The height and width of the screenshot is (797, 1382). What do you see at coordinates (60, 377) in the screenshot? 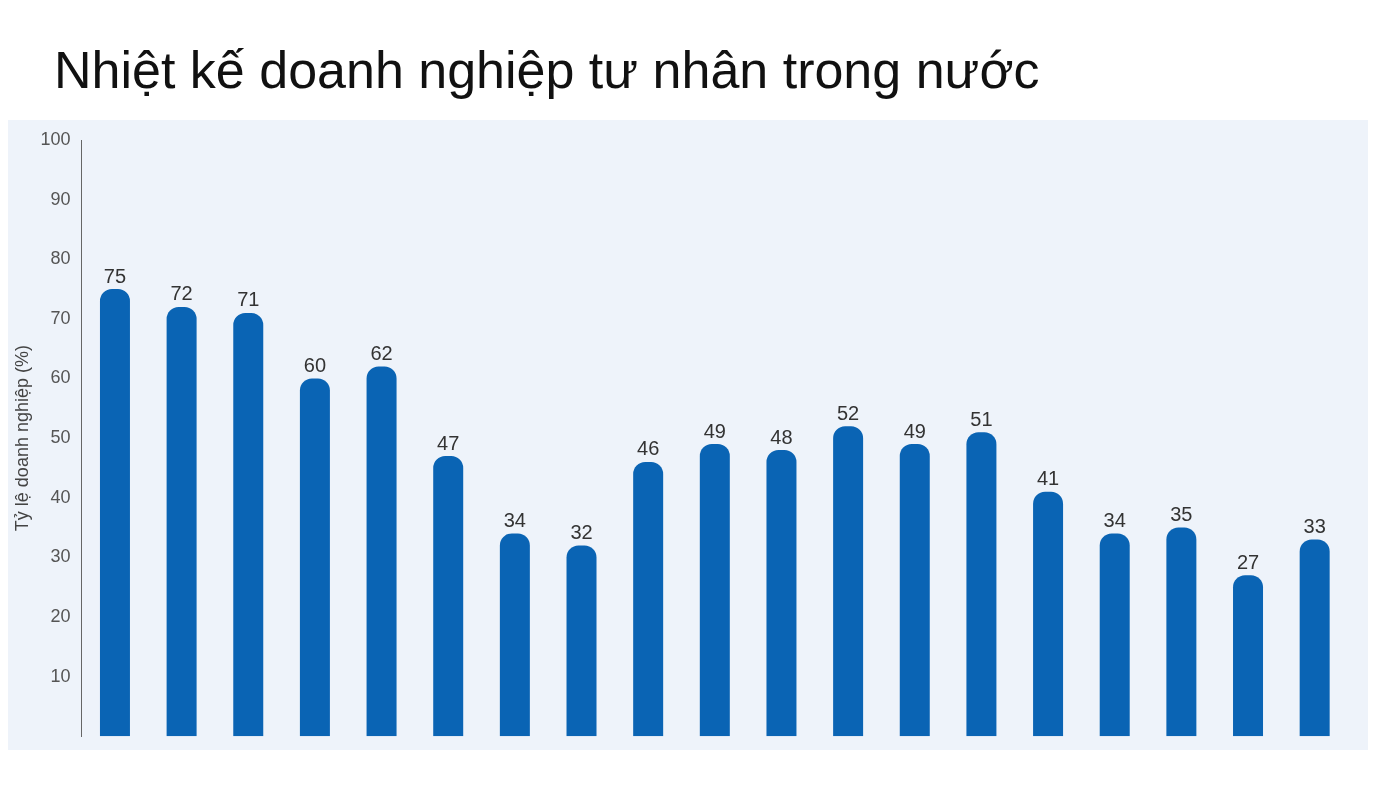
I see `y-tick-label: 60` at bounding box center [60, 377].